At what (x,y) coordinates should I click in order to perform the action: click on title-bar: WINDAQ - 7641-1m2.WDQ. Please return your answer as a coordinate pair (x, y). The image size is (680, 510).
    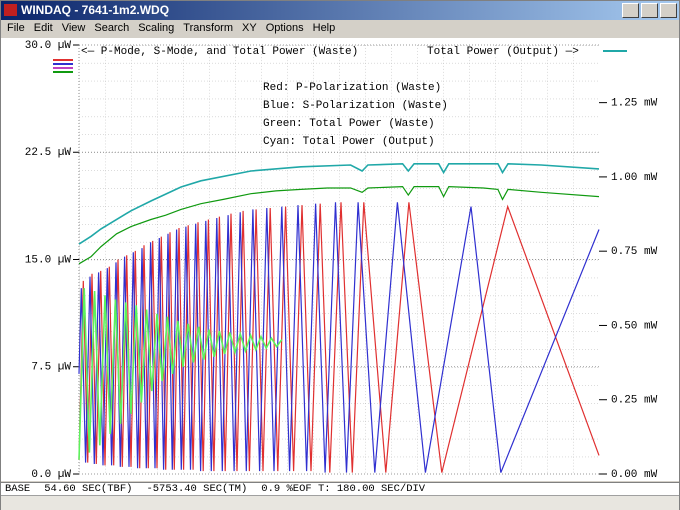
    Looking at the image, I should click on (340, 10).